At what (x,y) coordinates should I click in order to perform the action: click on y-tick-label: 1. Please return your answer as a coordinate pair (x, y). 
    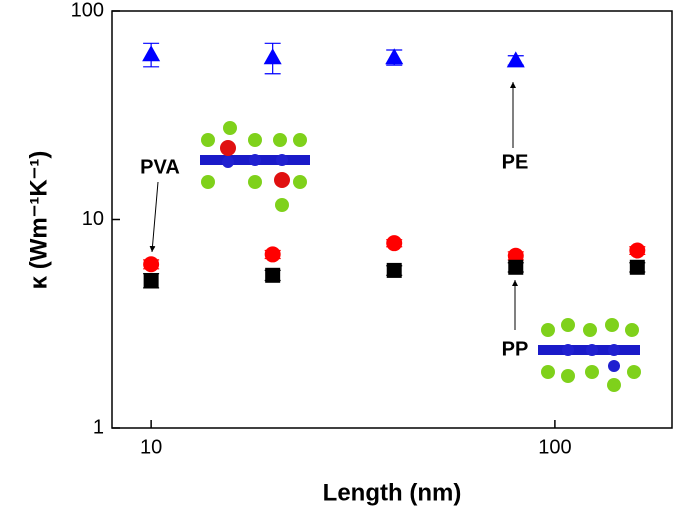
    Looking at the image, I should click on (98, 427).